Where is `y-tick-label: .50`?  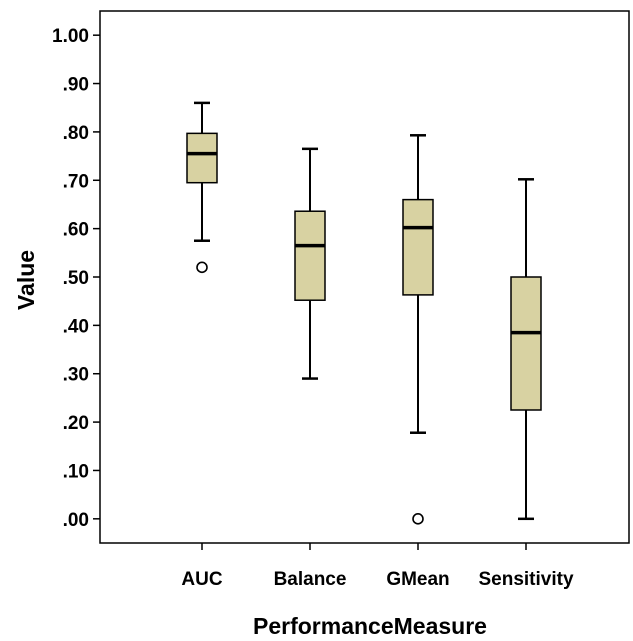 y-tick-label: .50 is located at coordinates (76, 278).